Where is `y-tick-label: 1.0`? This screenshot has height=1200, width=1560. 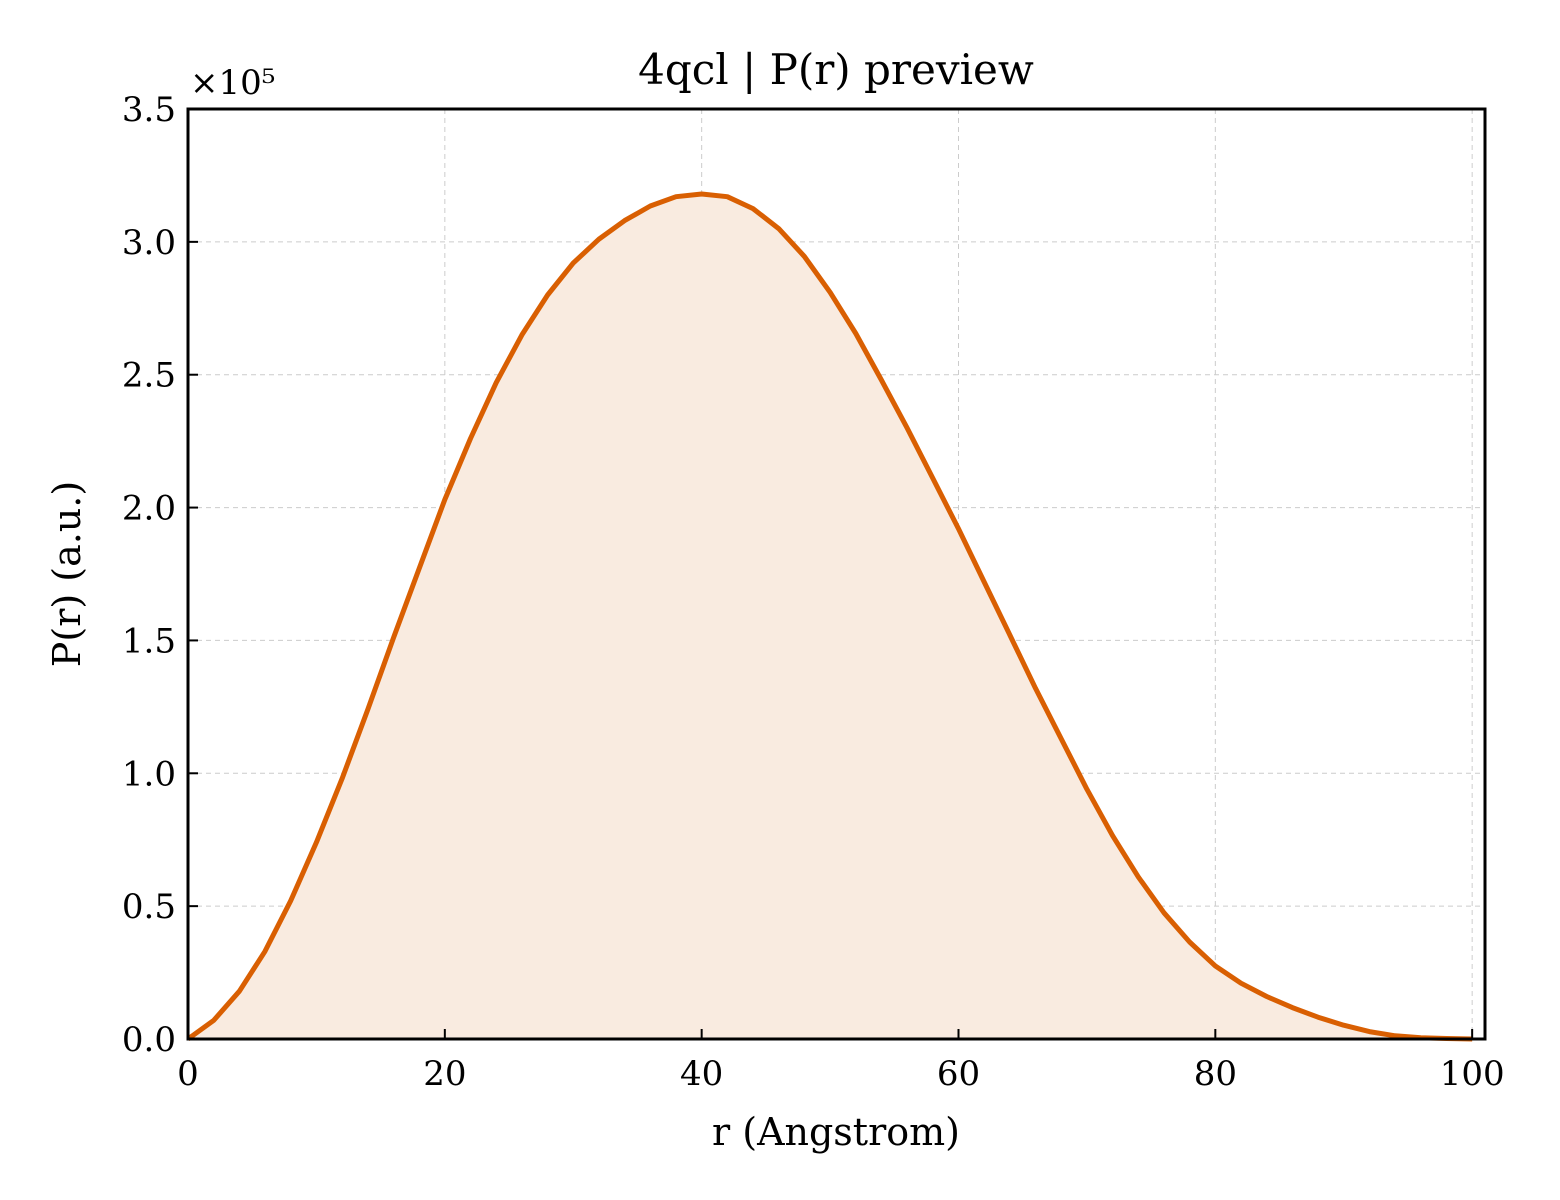
y-tick-label: 1.0 is located at coordinates (149, 774).